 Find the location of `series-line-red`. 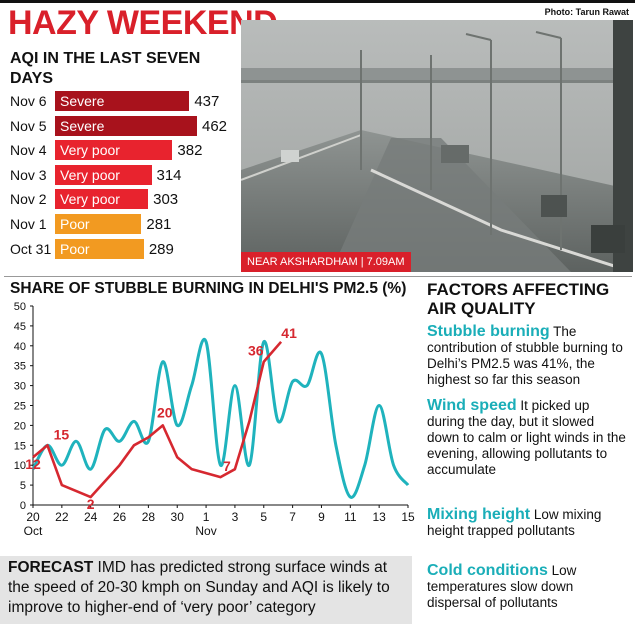

series-line-red is located at coordinates (157, 419).